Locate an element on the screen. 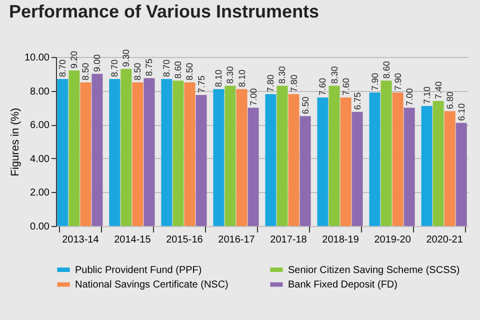 Image resolution: width=480 pixels, height=320 pixels. legend-label: Senior Citizen Saving Scheme (SCSS) is located at coordinates (374, 270).